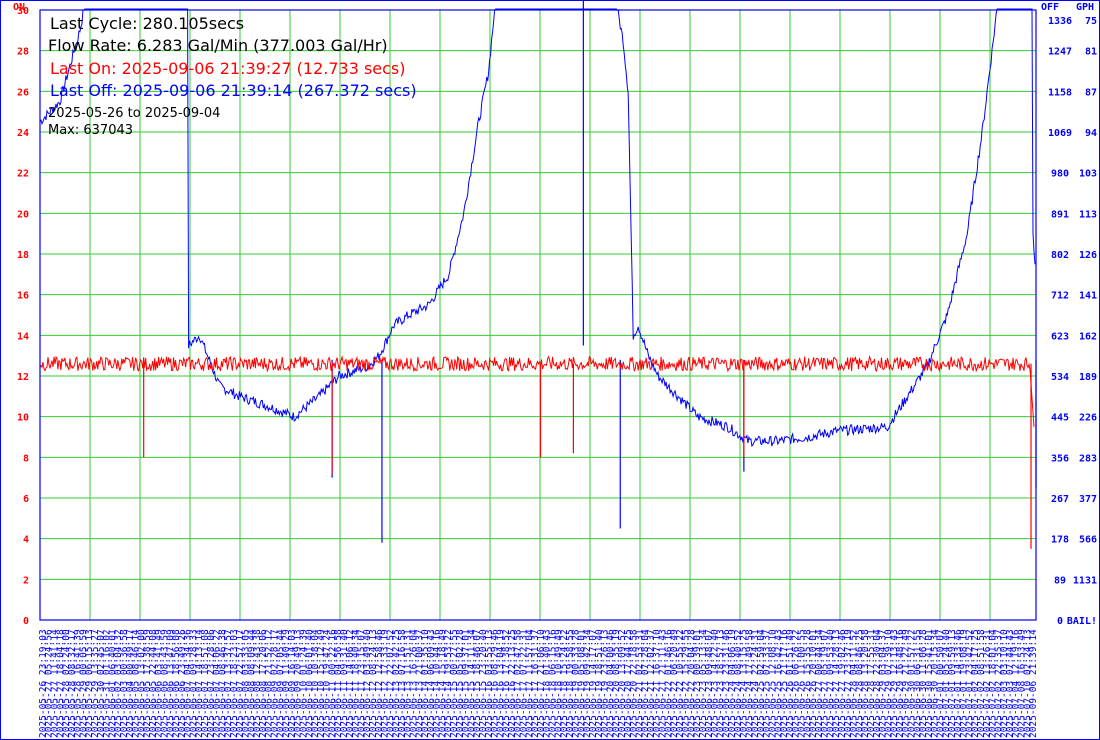  Describe the element at coordinates (1060, 336) in the screenshot. I see `right-off-tick-label: 623` at that location.